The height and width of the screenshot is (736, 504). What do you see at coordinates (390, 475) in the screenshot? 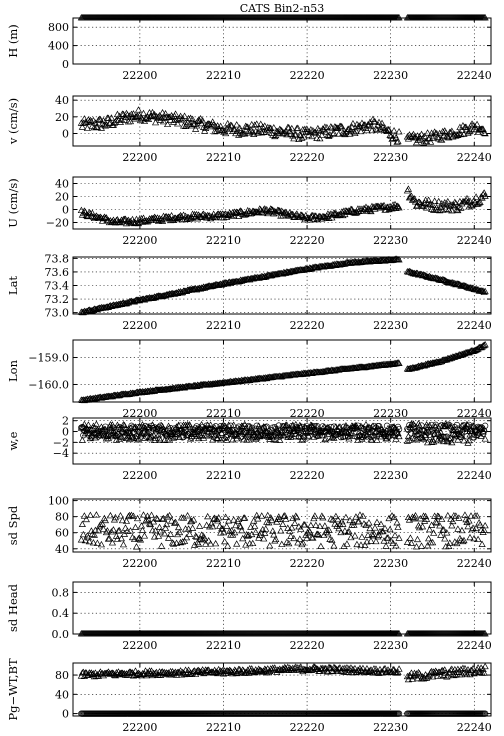
I see `x-tick-label: 22230` at bounding box center [390, 475].